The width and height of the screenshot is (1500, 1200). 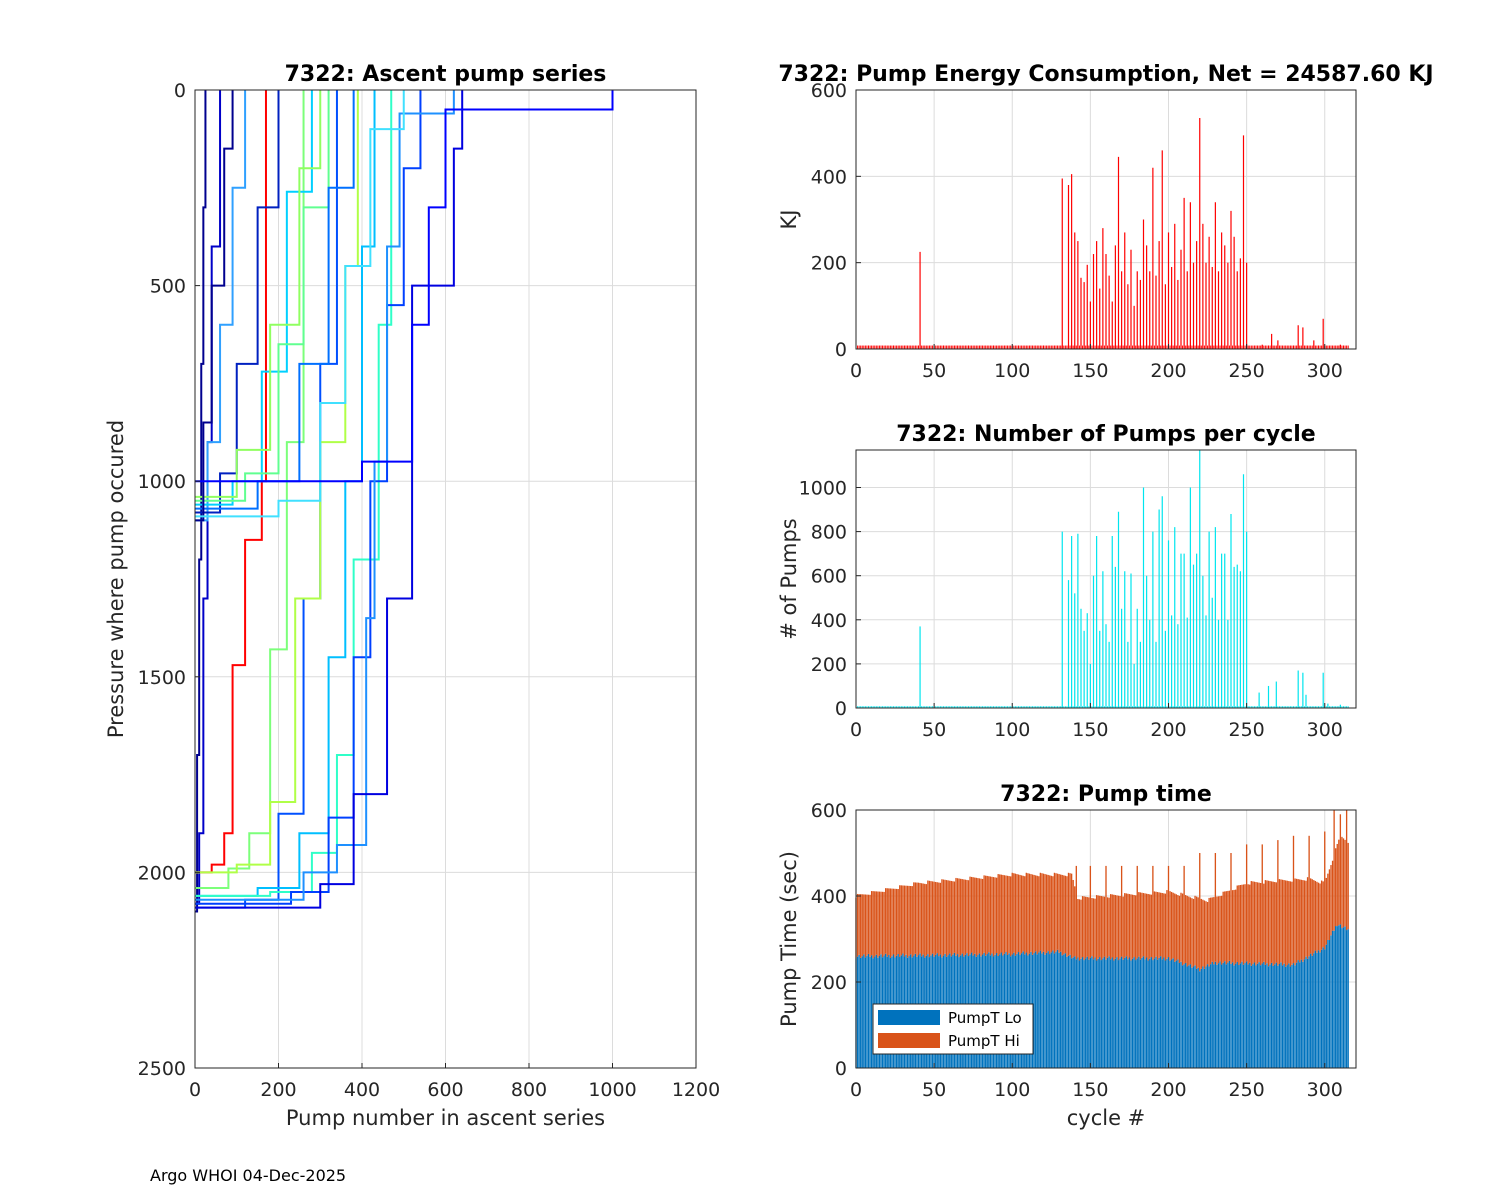 I want to click on footer-credit: Argo WHOI 04-Dec-2025, so click(x=248, y=1175).